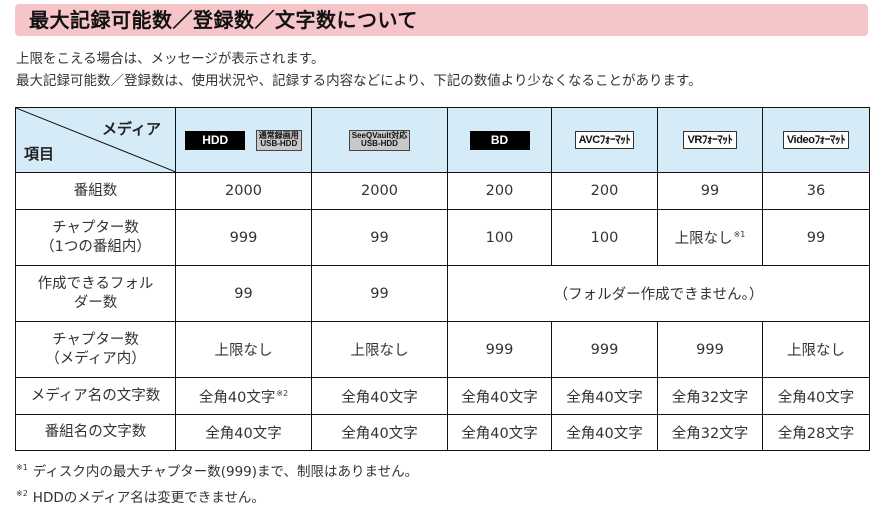 The image size is (894, 509). I want to click on table-row: チャプター数 （1つの番組内） 999 99 100 100 上限なし※1 99, so click(442, 237).